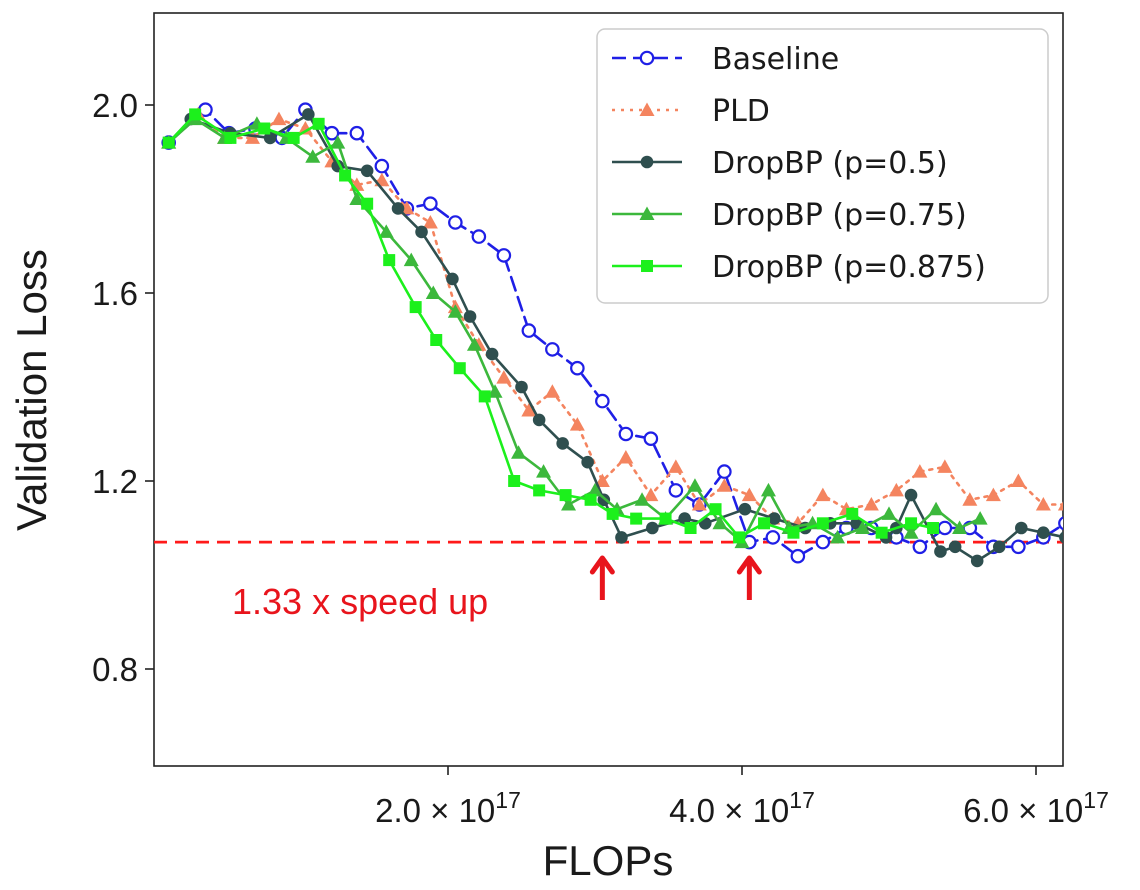 The height and width of the screenshot is (890, 1140). I want to click on legend-entry: DropBP (p=0.5), so click(780, 163).